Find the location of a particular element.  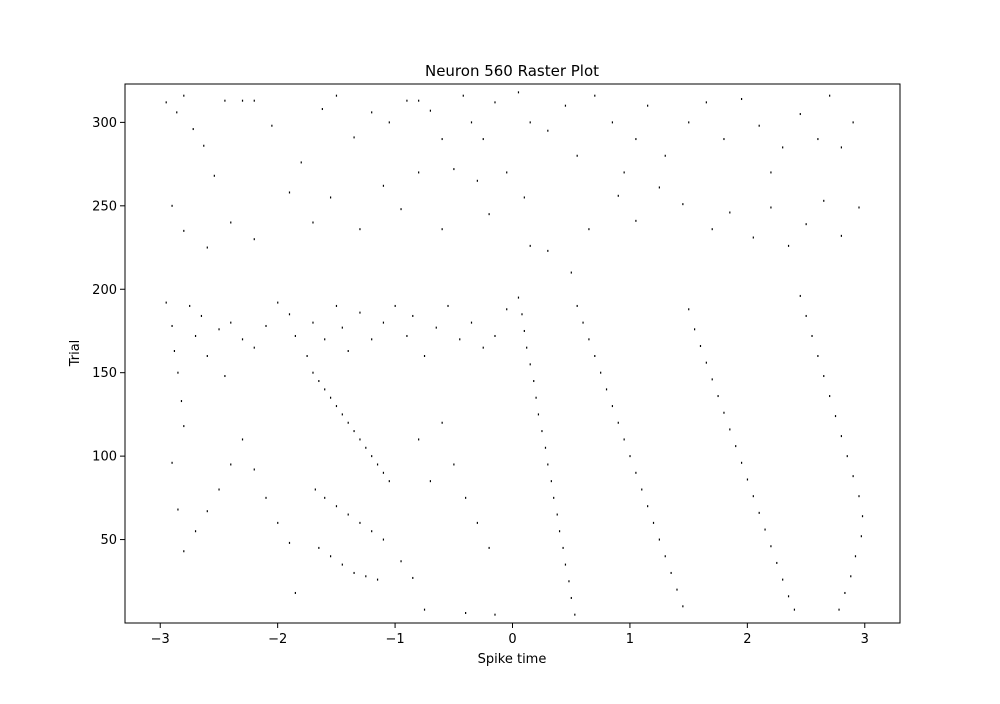

y-axis-ticks: 50 100 150 200 250 300 is located at coordinates (108, 332).